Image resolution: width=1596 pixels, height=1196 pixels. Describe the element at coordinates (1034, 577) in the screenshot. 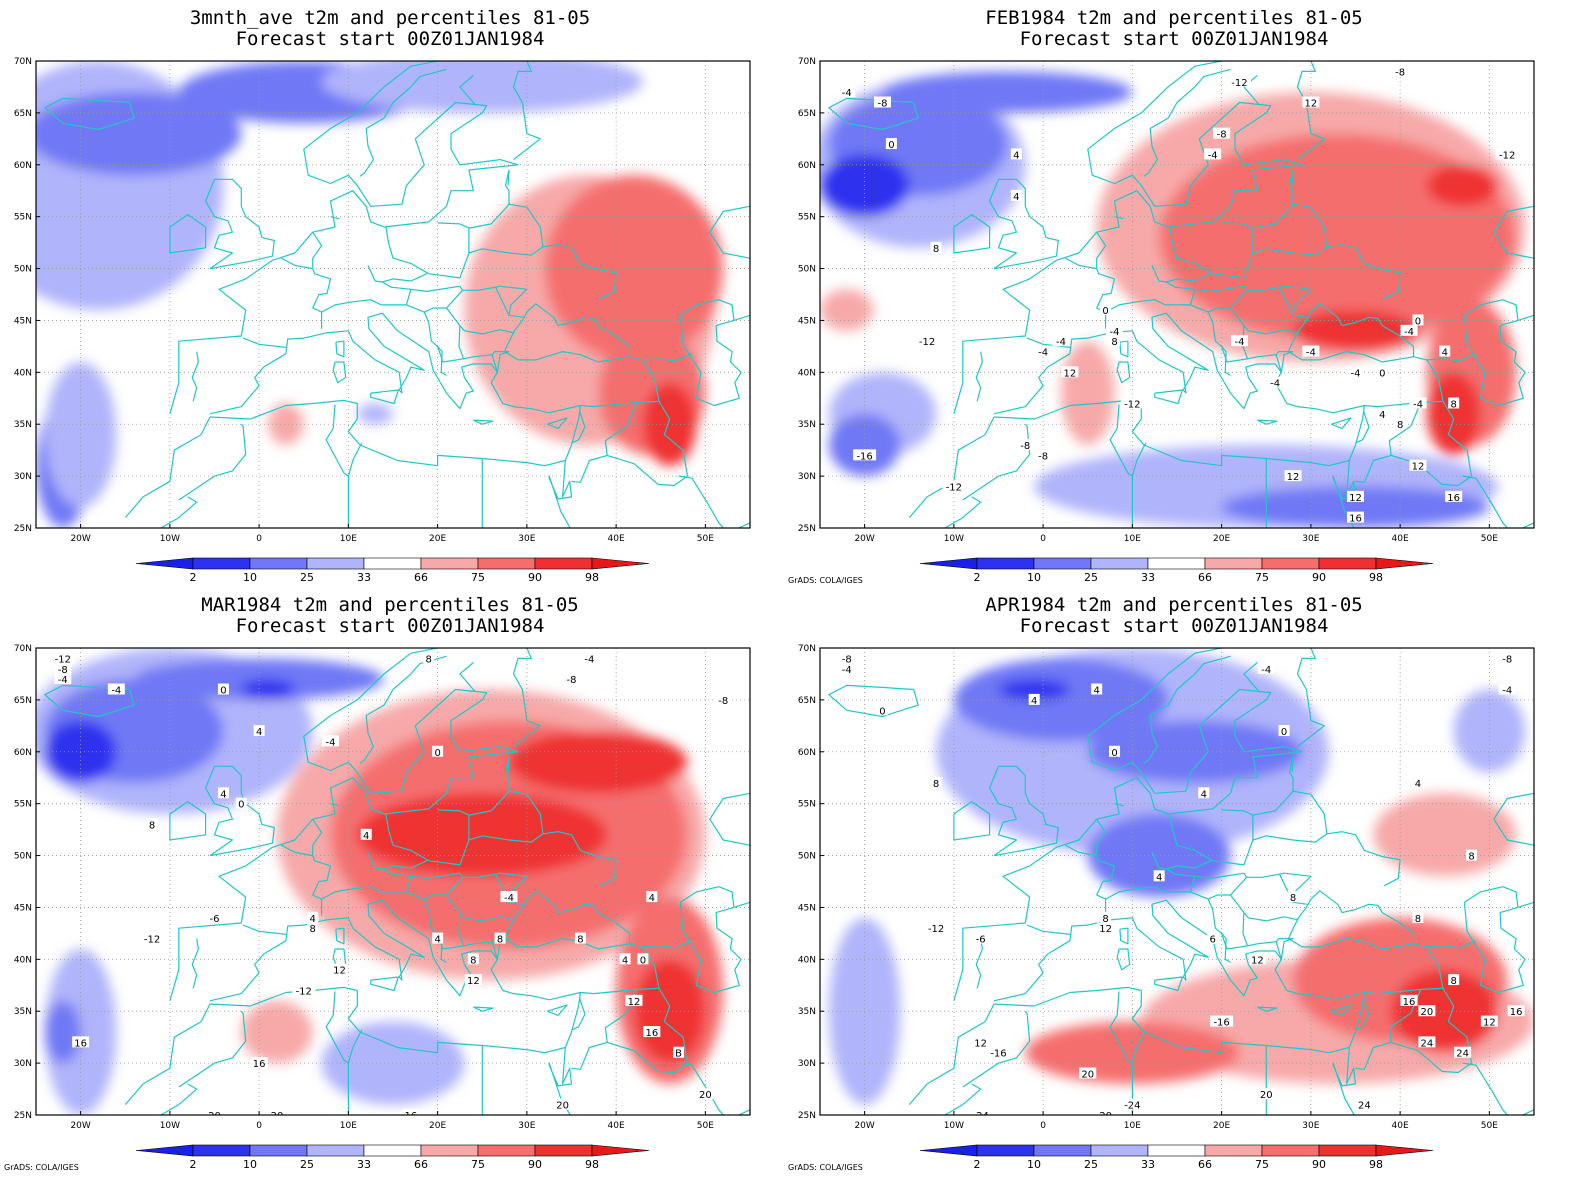

I see `colorbar-label: 10` at that location.